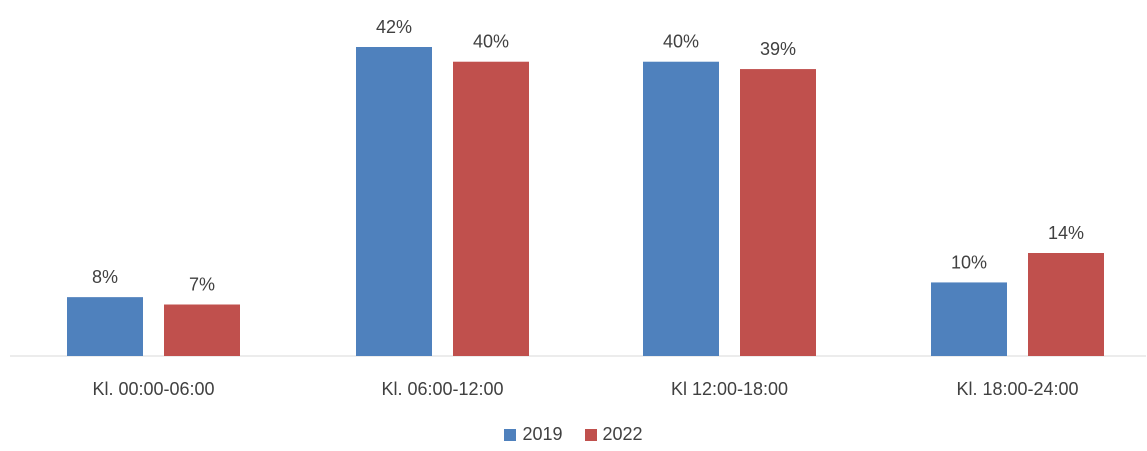 The image size is (1147, 451). What do you see at coordinates (1066, 233) in the screenshot?
I see `data-label-2022-3: 14%` at bounding box center [1066, 233].